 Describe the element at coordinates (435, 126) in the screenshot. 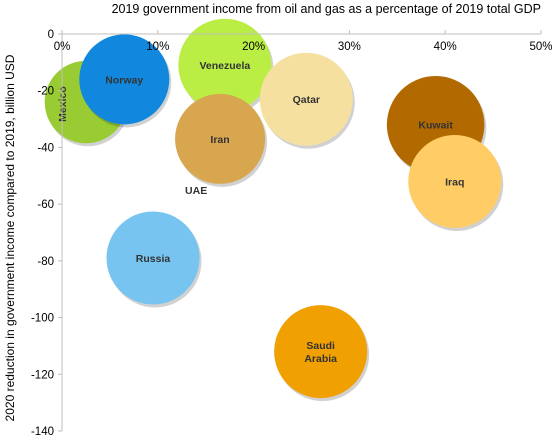

I see `bubble-label-kuwait: Kuwait` at that location.